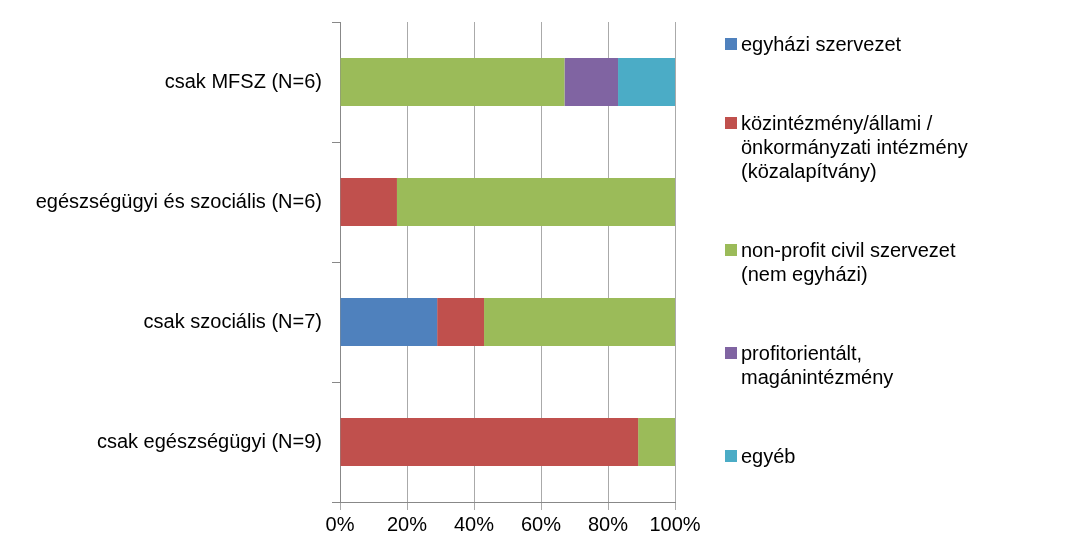  I want to click on x-tick-label: 80%, so click(608, 523).